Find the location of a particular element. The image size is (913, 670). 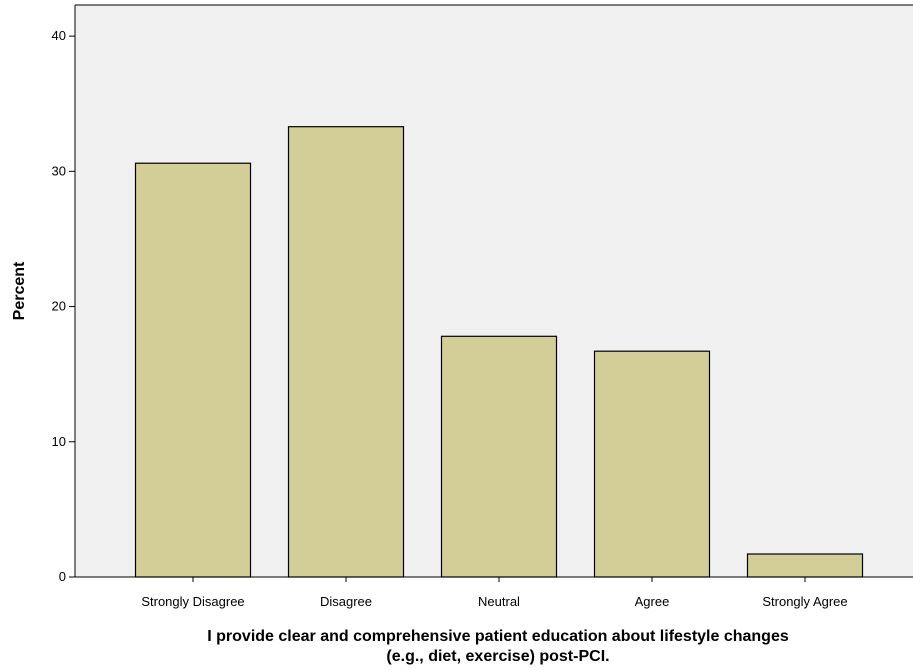

bar-agree is located at coordinates (652, 464).